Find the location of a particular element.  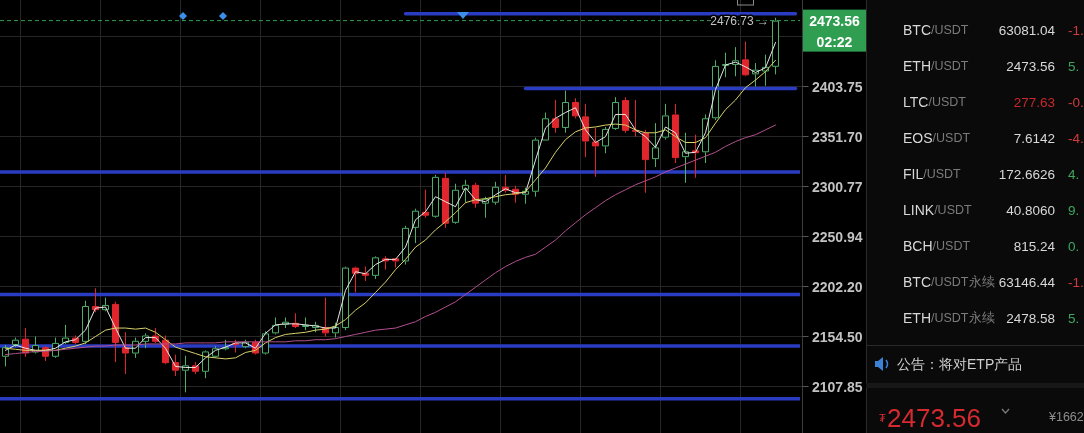

annotation: 2476.73 → is located at coordinates (739, 21).